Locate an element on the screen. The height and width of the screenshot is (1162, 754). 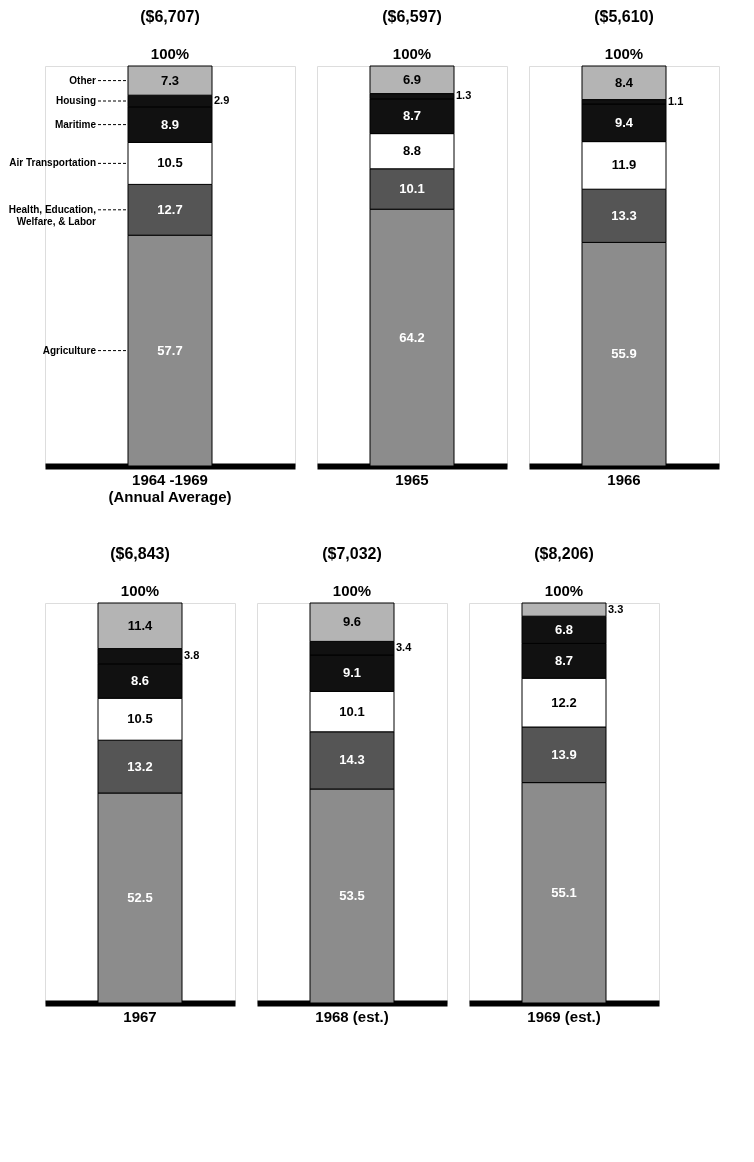
data-label: 8.9 is located at coordinates (170, 124).